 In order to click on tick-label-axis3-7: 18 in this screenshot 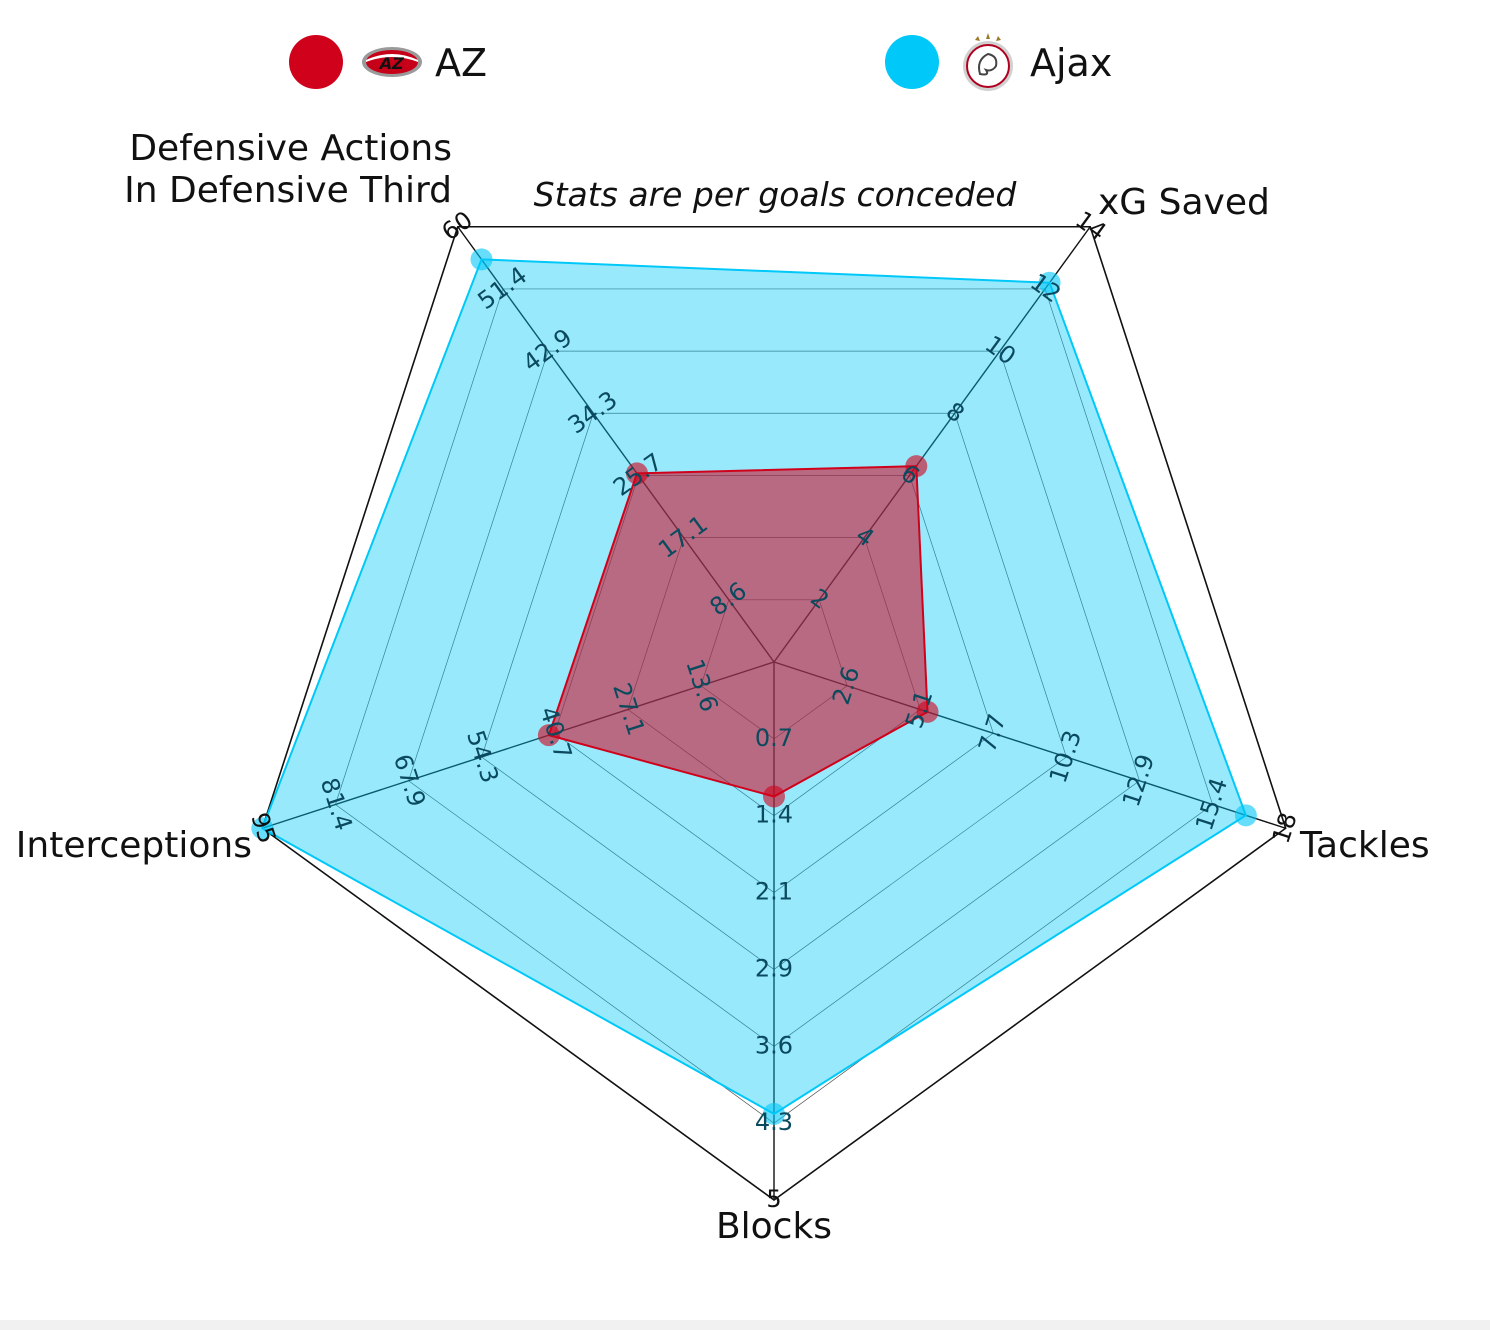, I will do `click(1285, 828)`.